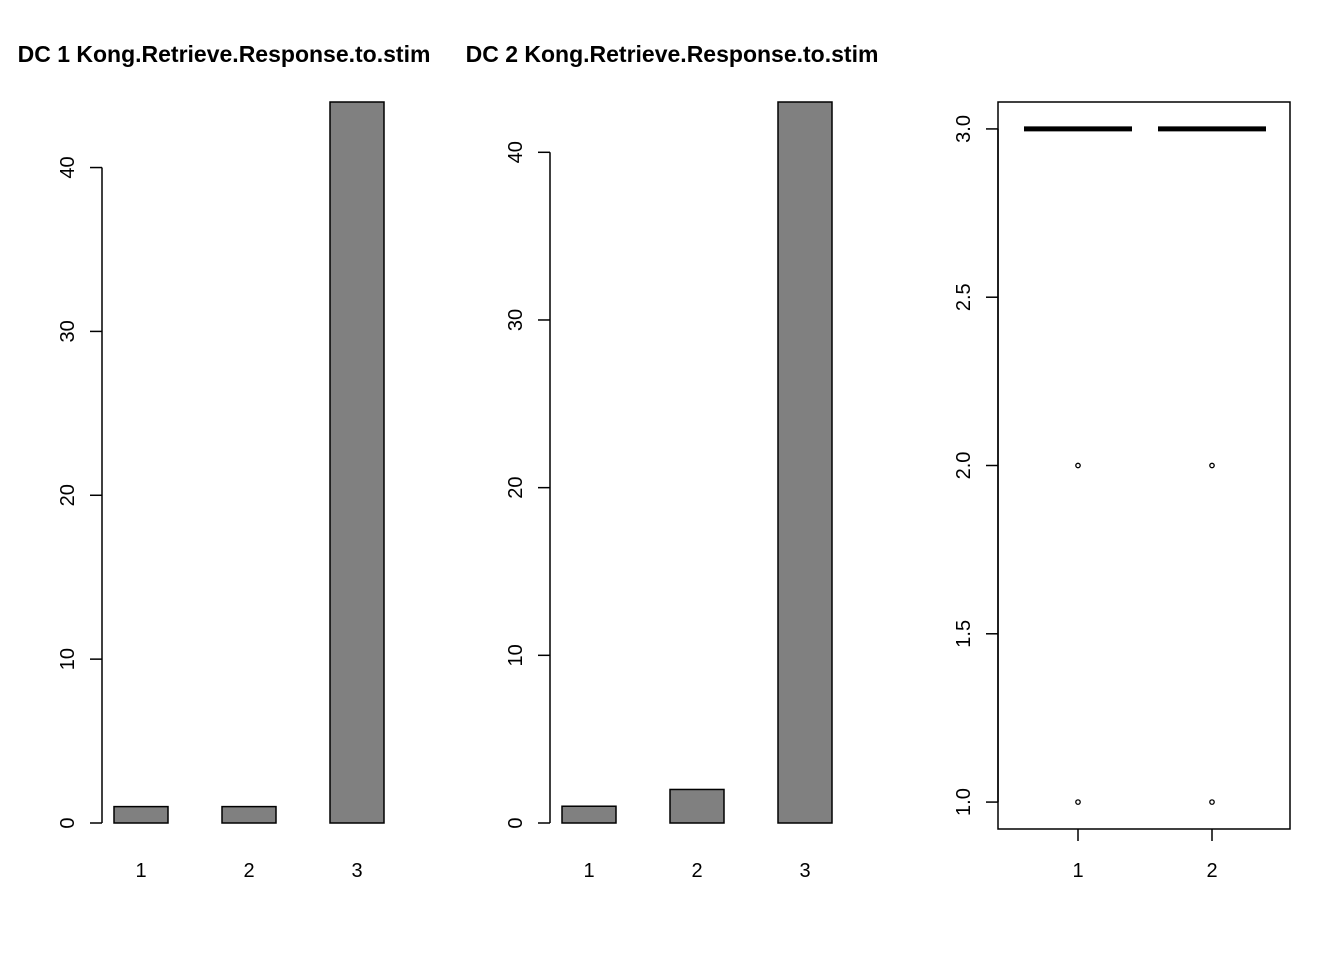 The height and width of the screenshot is (960, 1344). I want to click on y-axis-box: 1.0 1.5 2.0 2.5 3.0, so click(976, 465).